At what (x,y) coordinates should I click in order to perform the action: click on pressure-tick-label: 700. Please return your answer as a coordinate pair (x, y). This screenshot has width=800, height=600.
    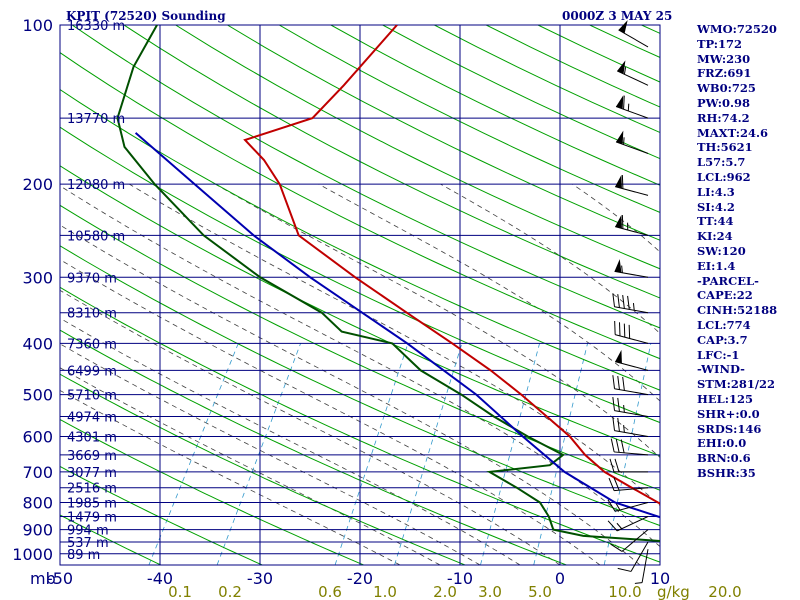
    Looking at the image, I should click on (37, 472).